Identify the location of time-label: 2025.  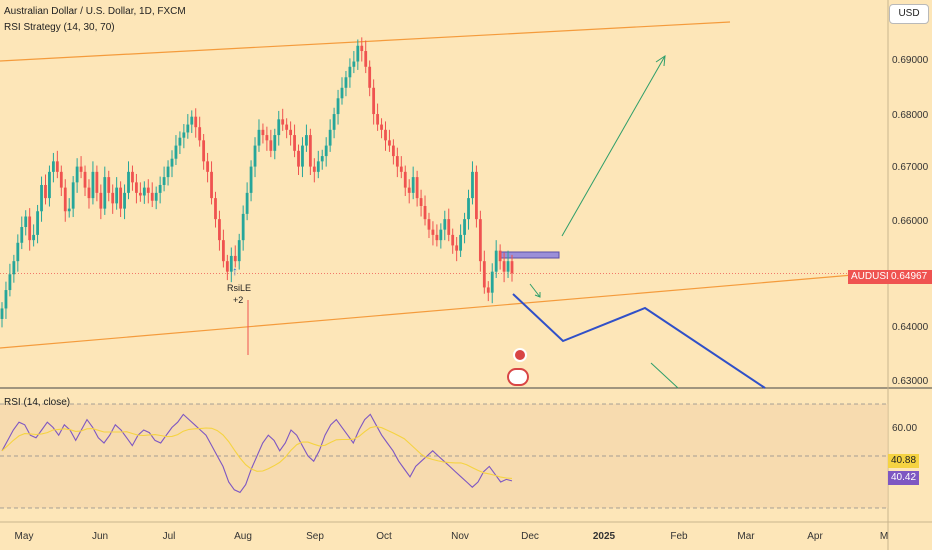
(604, 536).